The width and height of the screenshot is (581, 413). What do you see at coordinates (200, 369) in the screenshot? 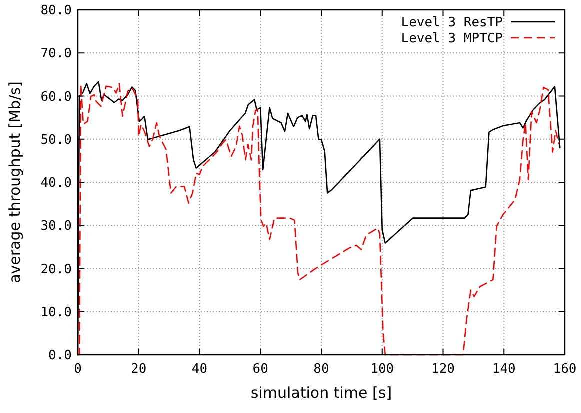
I see `x-tick-label: 40` at bounding box center [200, 369].